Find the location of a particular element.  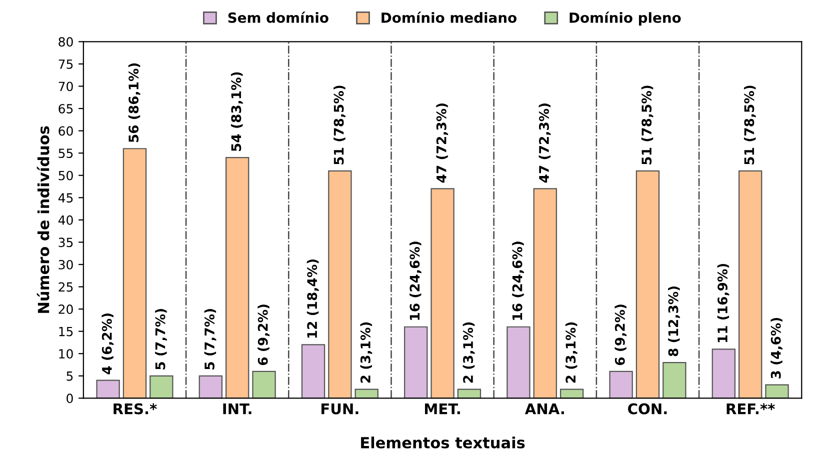

y-tick-label: 65 is located at coordinates (65, 109).